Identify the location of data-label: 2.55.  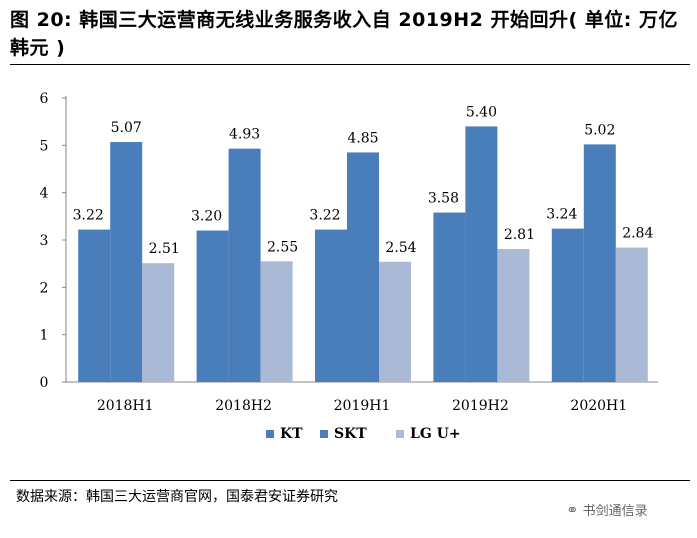
(282, 247).